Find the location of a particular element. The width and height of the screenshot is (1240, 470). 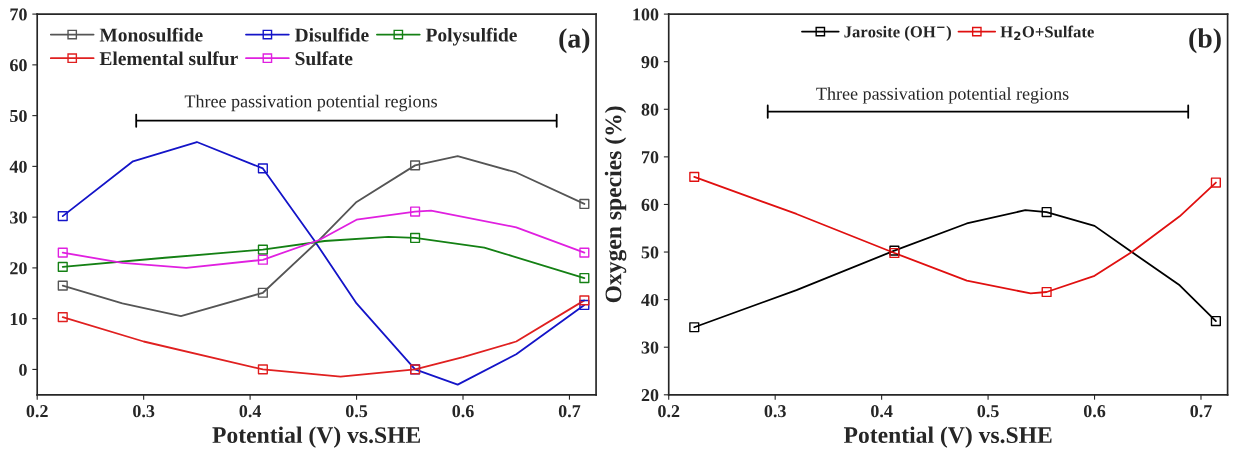

legend-label: Disulfide is located at coordinates (331, 34).